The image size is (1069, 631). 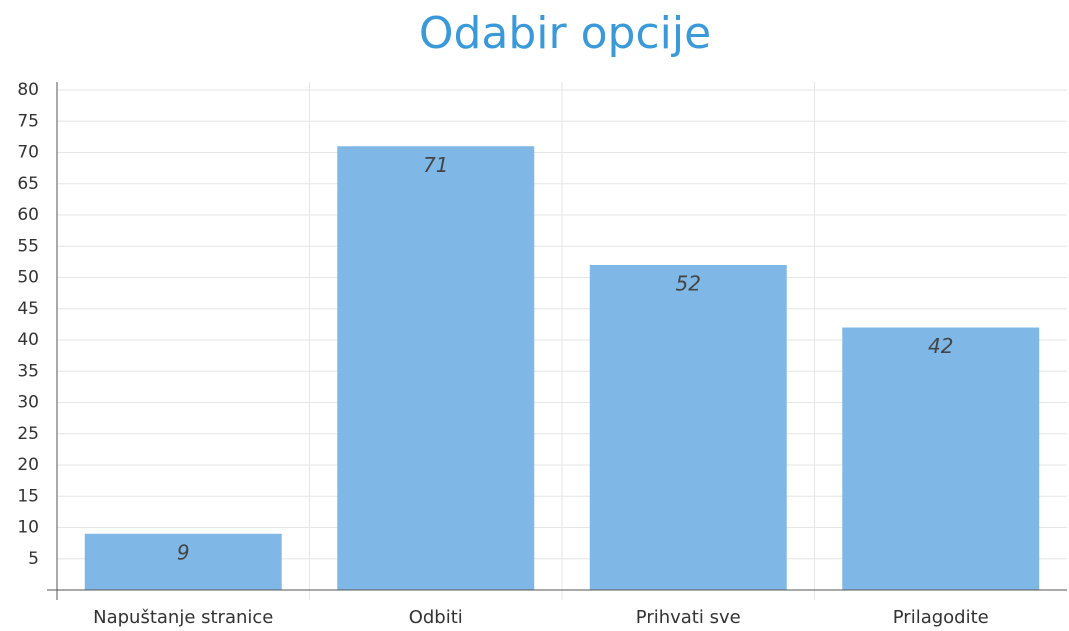 I want to click on y-tick-label: 25, so click(x=28, y=434).